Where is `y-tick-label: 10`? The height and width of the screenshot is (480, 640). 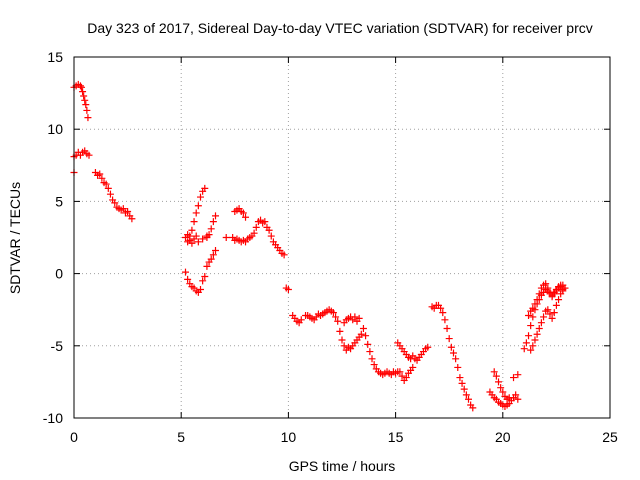
y-tick-label: 10 is located at coordinates (55, 129).